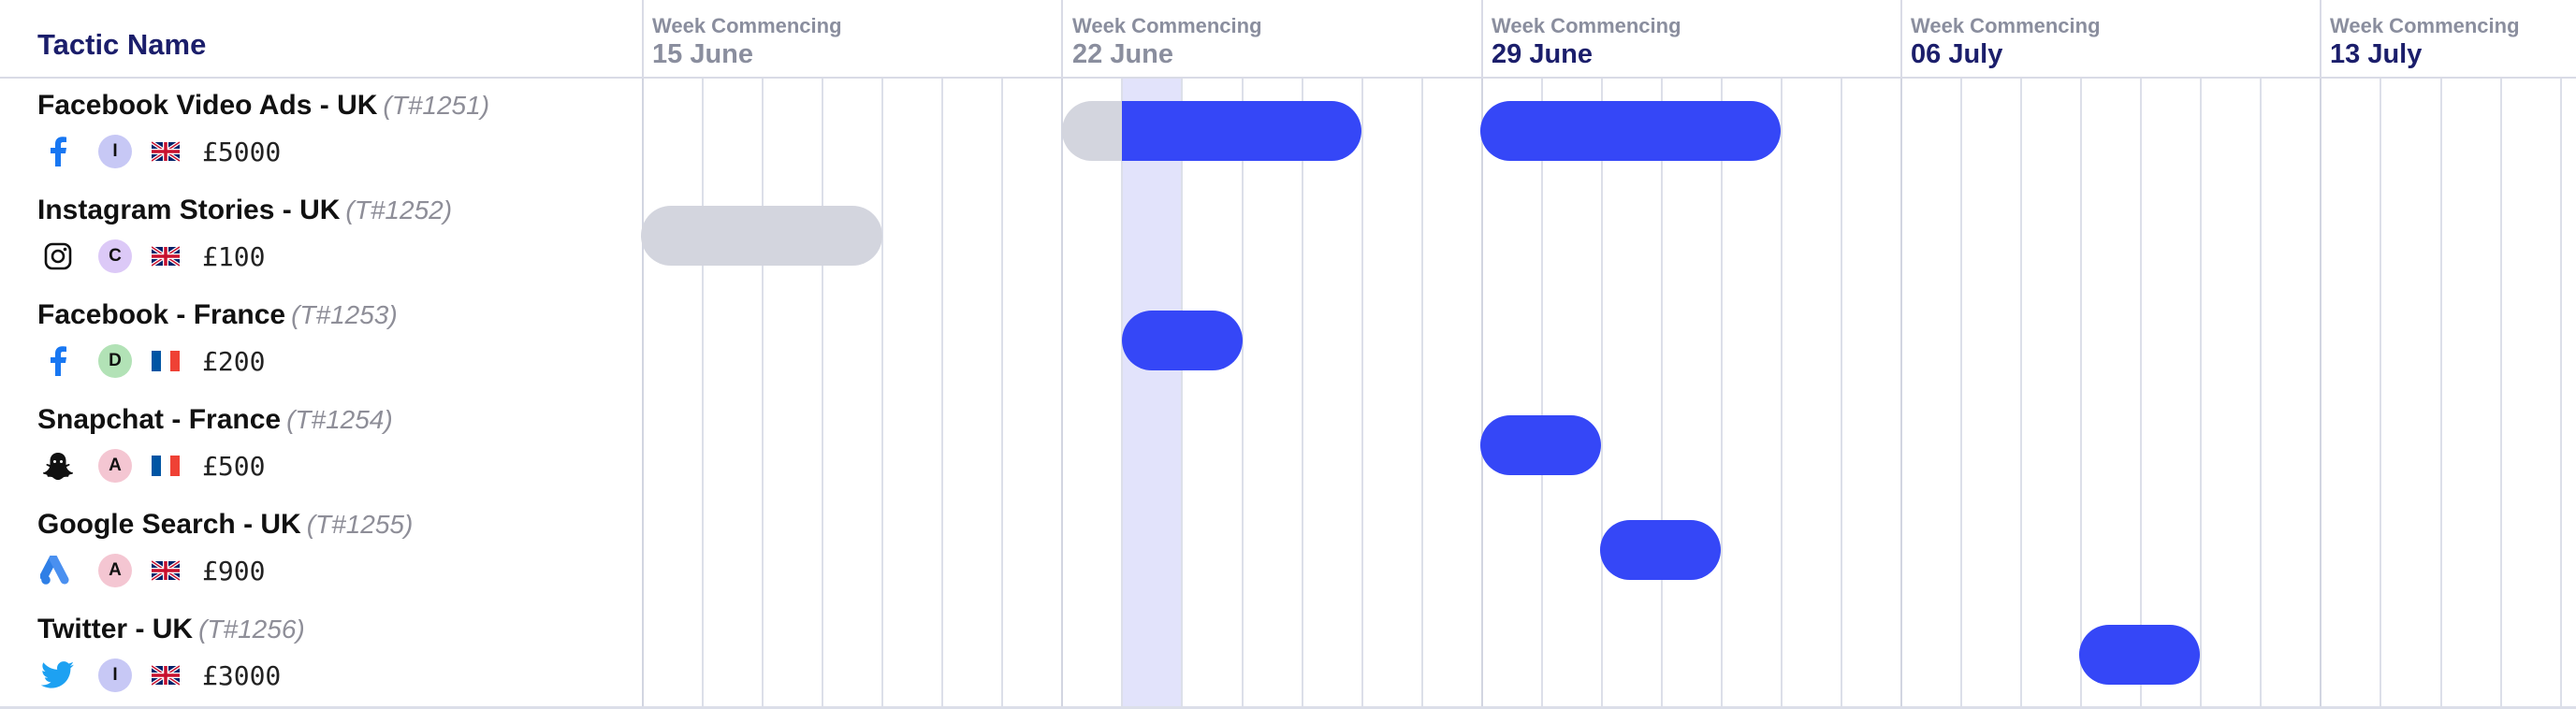  I want to click on week-header-3: Week Commencing 29 June, so click(1586, 41).